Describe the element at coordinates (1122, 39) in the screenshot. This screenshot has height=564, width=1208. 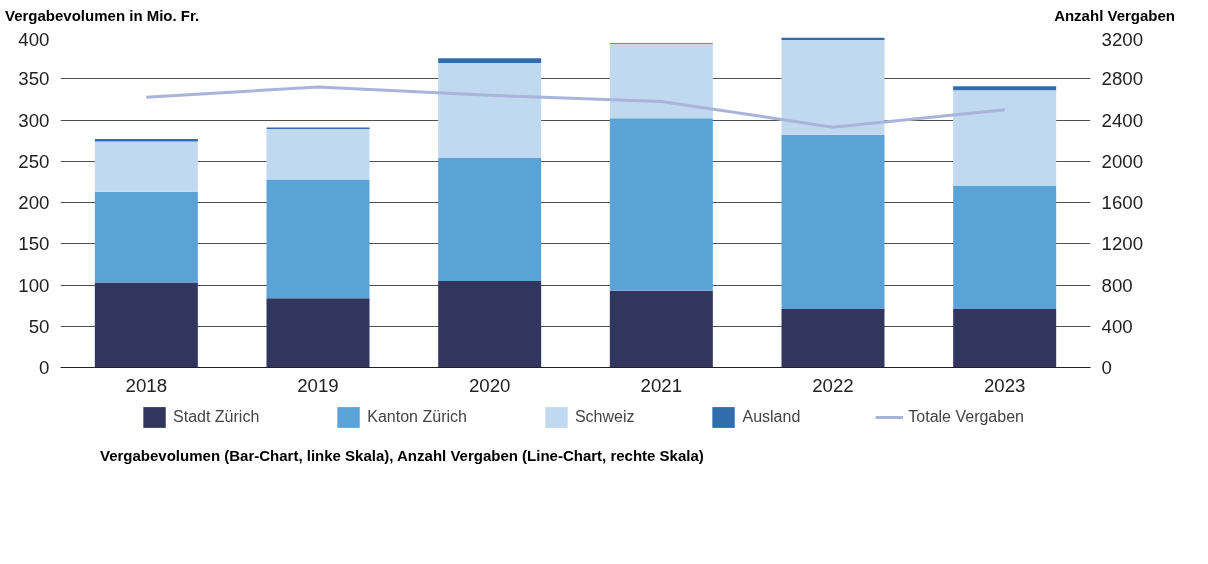
I see `y2-tick-label: 3200` at that location.